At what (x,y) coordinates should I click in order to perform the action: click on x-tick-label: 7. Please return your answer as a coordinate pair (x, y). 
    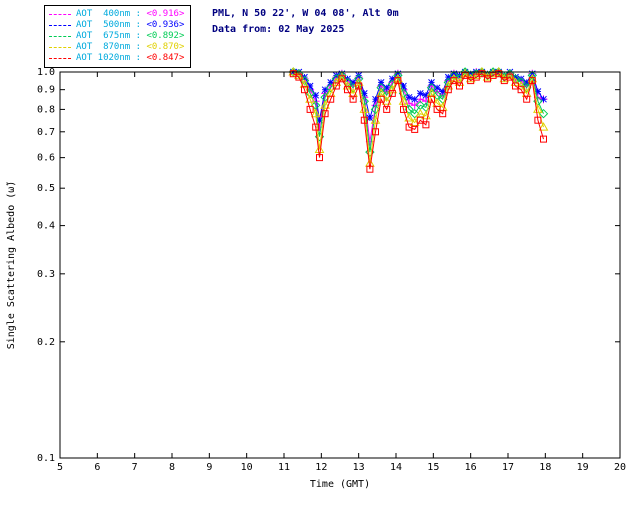
    Looking at the image, I should click on (135, 467).